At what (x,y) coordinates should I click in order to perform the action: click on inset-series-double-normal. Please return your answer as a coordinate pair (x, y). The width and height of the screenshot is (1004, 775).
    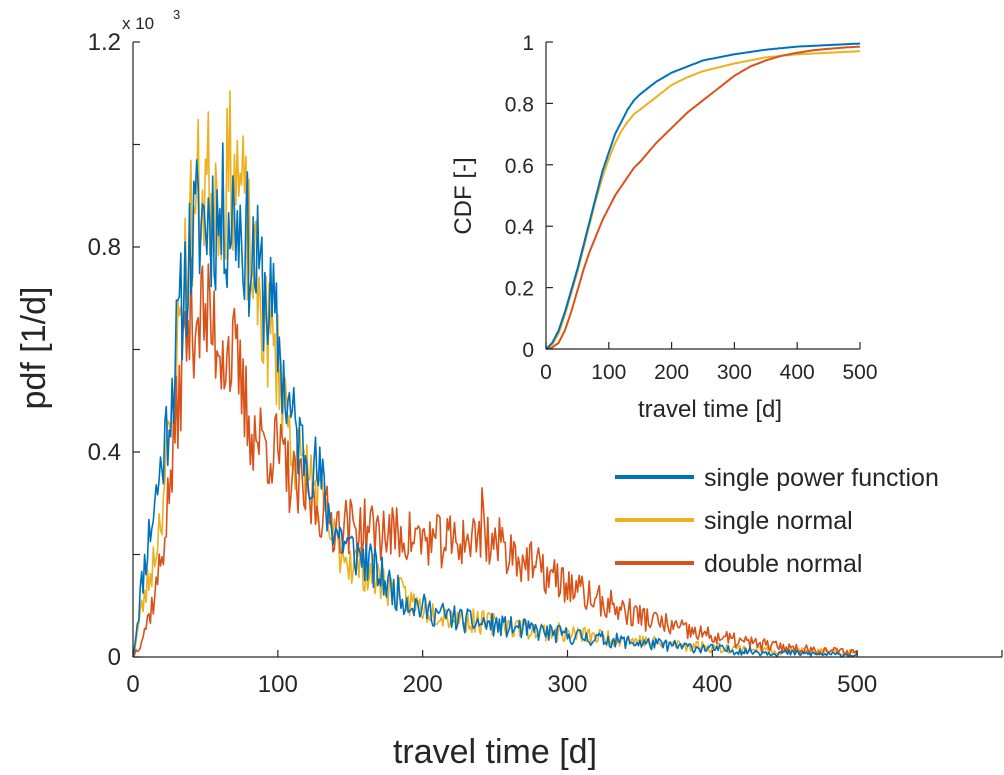
    Looking at the image, I should click on (703, 197).